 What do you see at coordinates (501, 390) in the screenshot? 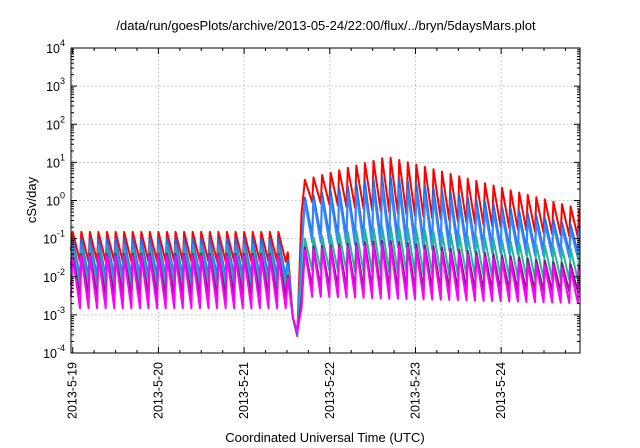
I see `x-tick-label: 2013-5-24` at bounding box center [501, 390].